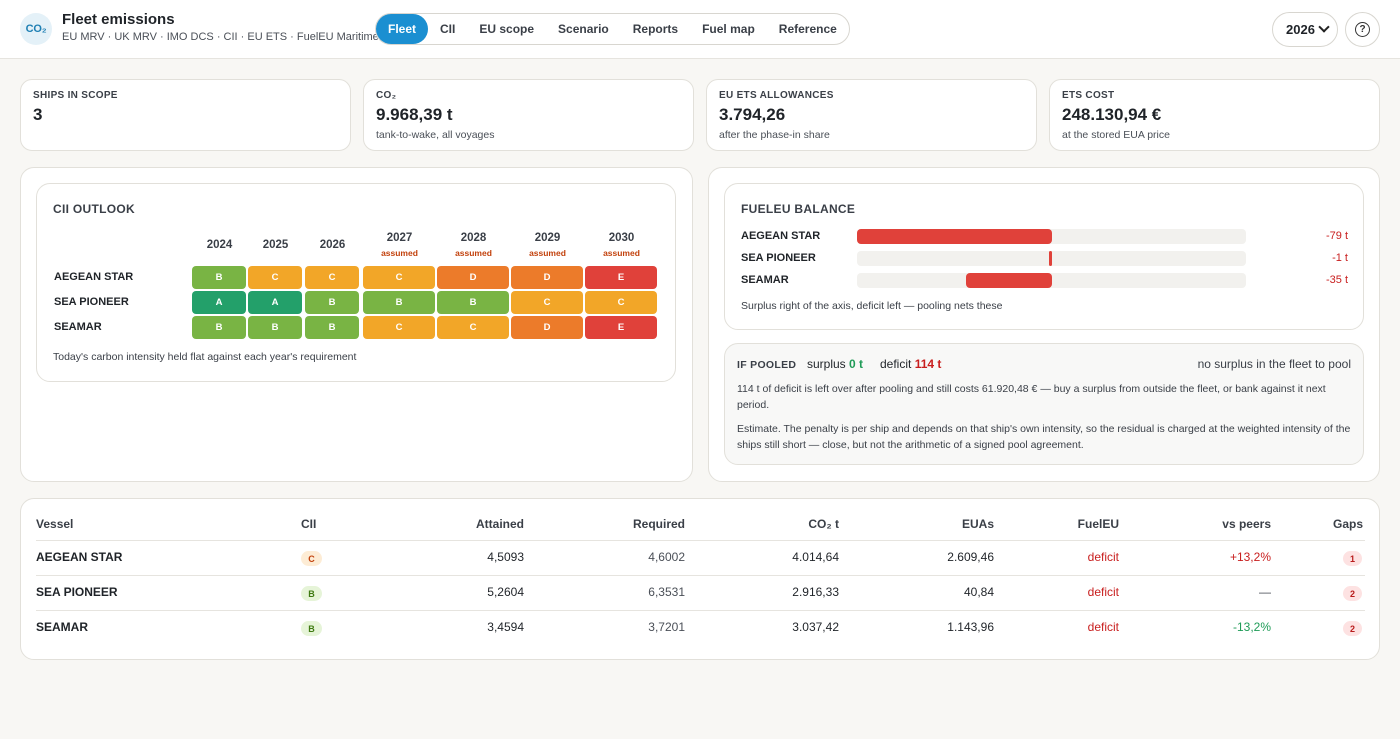 Image resolution: width=1400 pixels, height=739 pixels. What do you see at coordinates (823, 524) in the screenshot?
I see `col-header-co2: CO₂ t` at bounding box center [823, 524].